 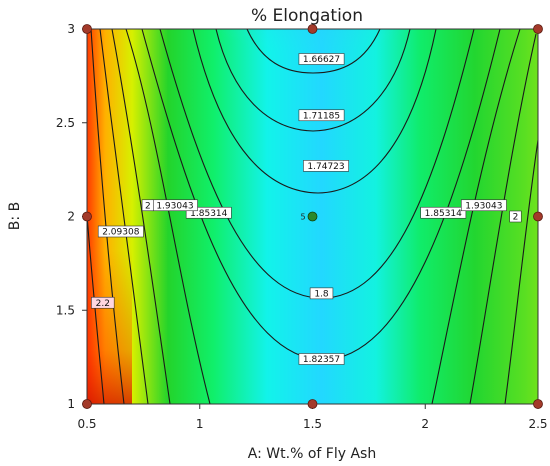 What do you see at coordinates (312, 454) in the screenshot?
I see `x-axis-label: A: Wt.% of Fly Ash` at bounding box center [312, 454].